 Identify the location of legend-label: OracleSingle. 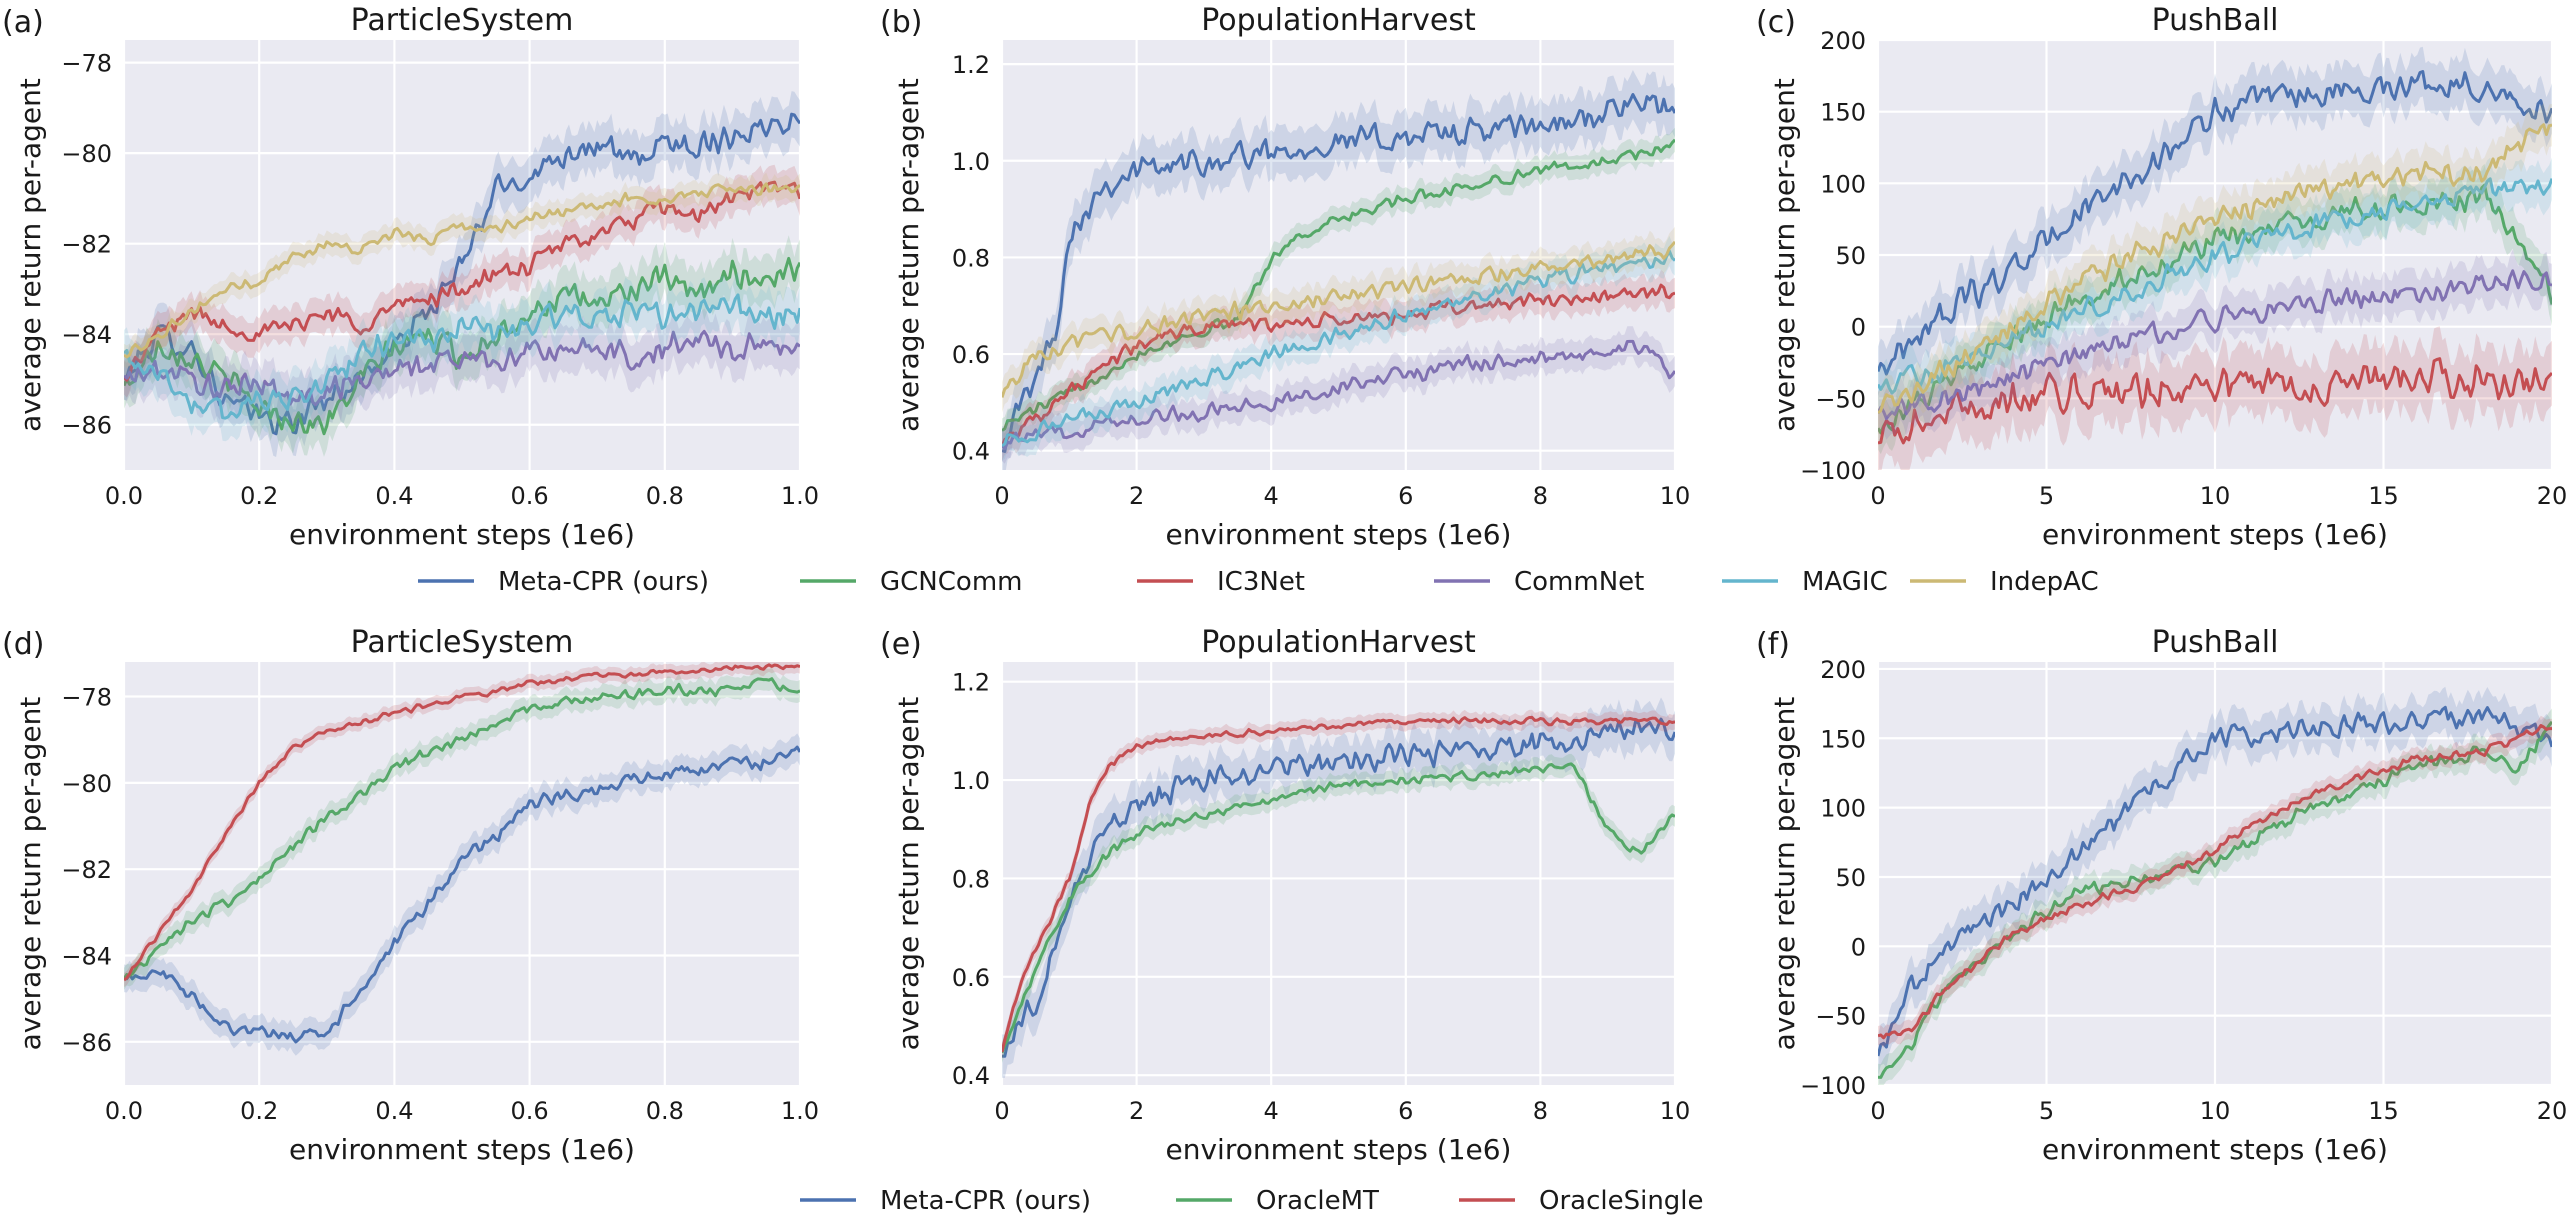
(1621, 1201).